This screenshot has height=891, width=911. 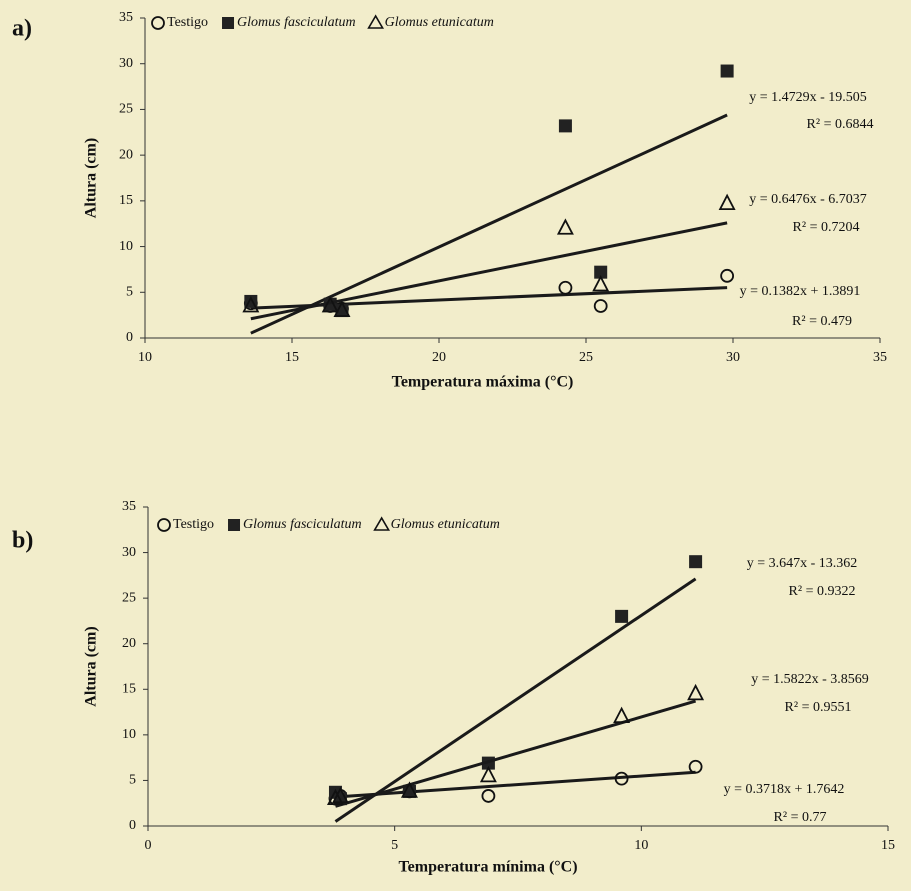 I want to click on trendline-r2: R² = 0.7204, so click(x=826, y=227).